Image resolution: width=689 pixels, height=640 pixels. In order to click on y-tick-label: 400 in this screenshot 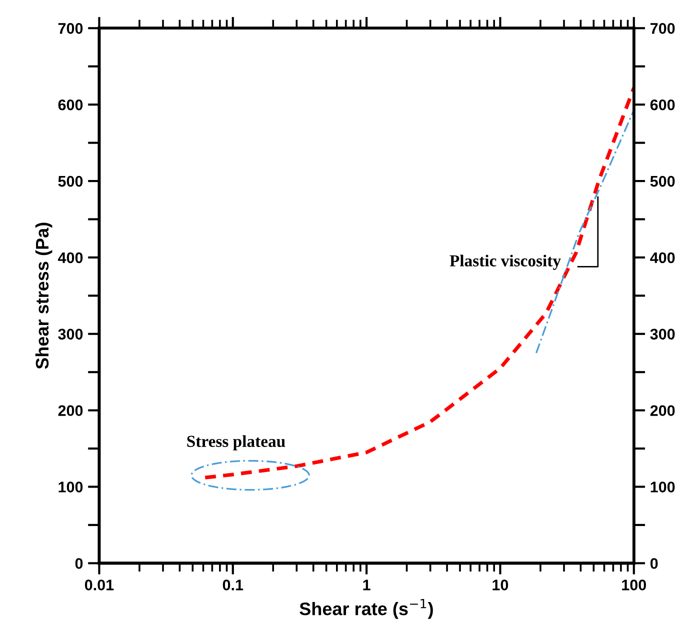, I will do `click(70, 258)`.